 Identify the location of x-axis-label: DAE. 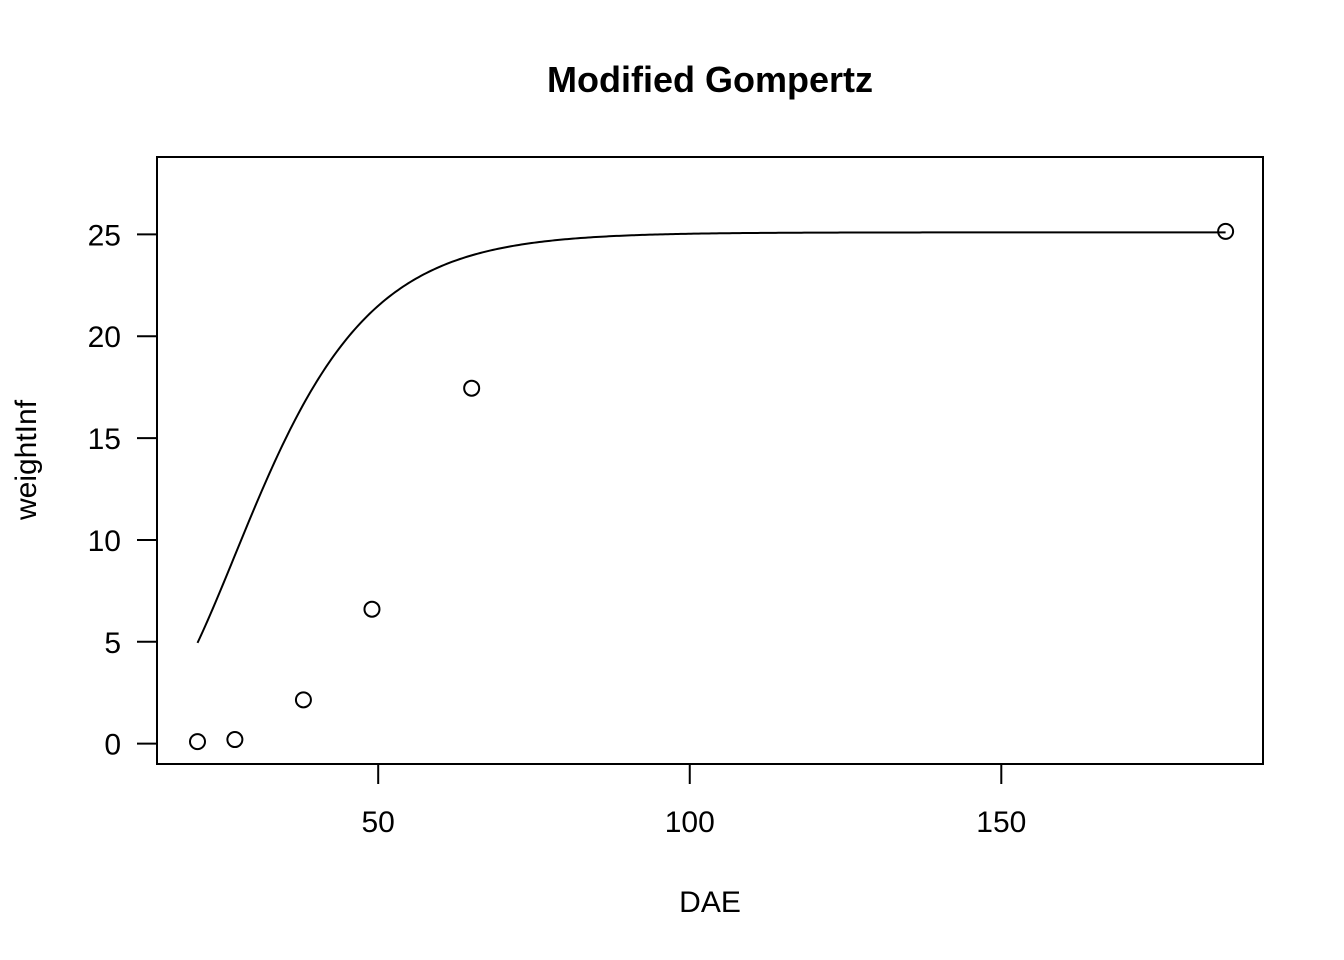
(710, 902).